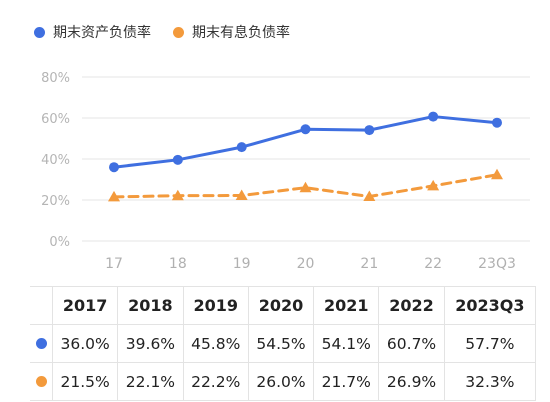 The height and width of the screenshot is (402, 550). Describe the element at coordinates (41, 305) in the screenshot. I see `table-corner-cell` at that location.